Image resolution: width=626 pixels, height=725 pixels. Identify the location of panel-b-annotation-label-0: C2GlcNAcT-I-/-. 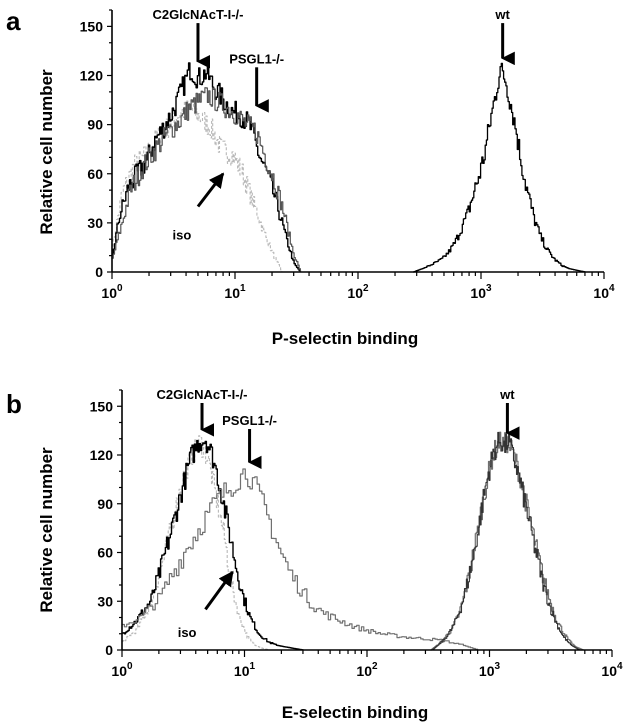
(202, 394).